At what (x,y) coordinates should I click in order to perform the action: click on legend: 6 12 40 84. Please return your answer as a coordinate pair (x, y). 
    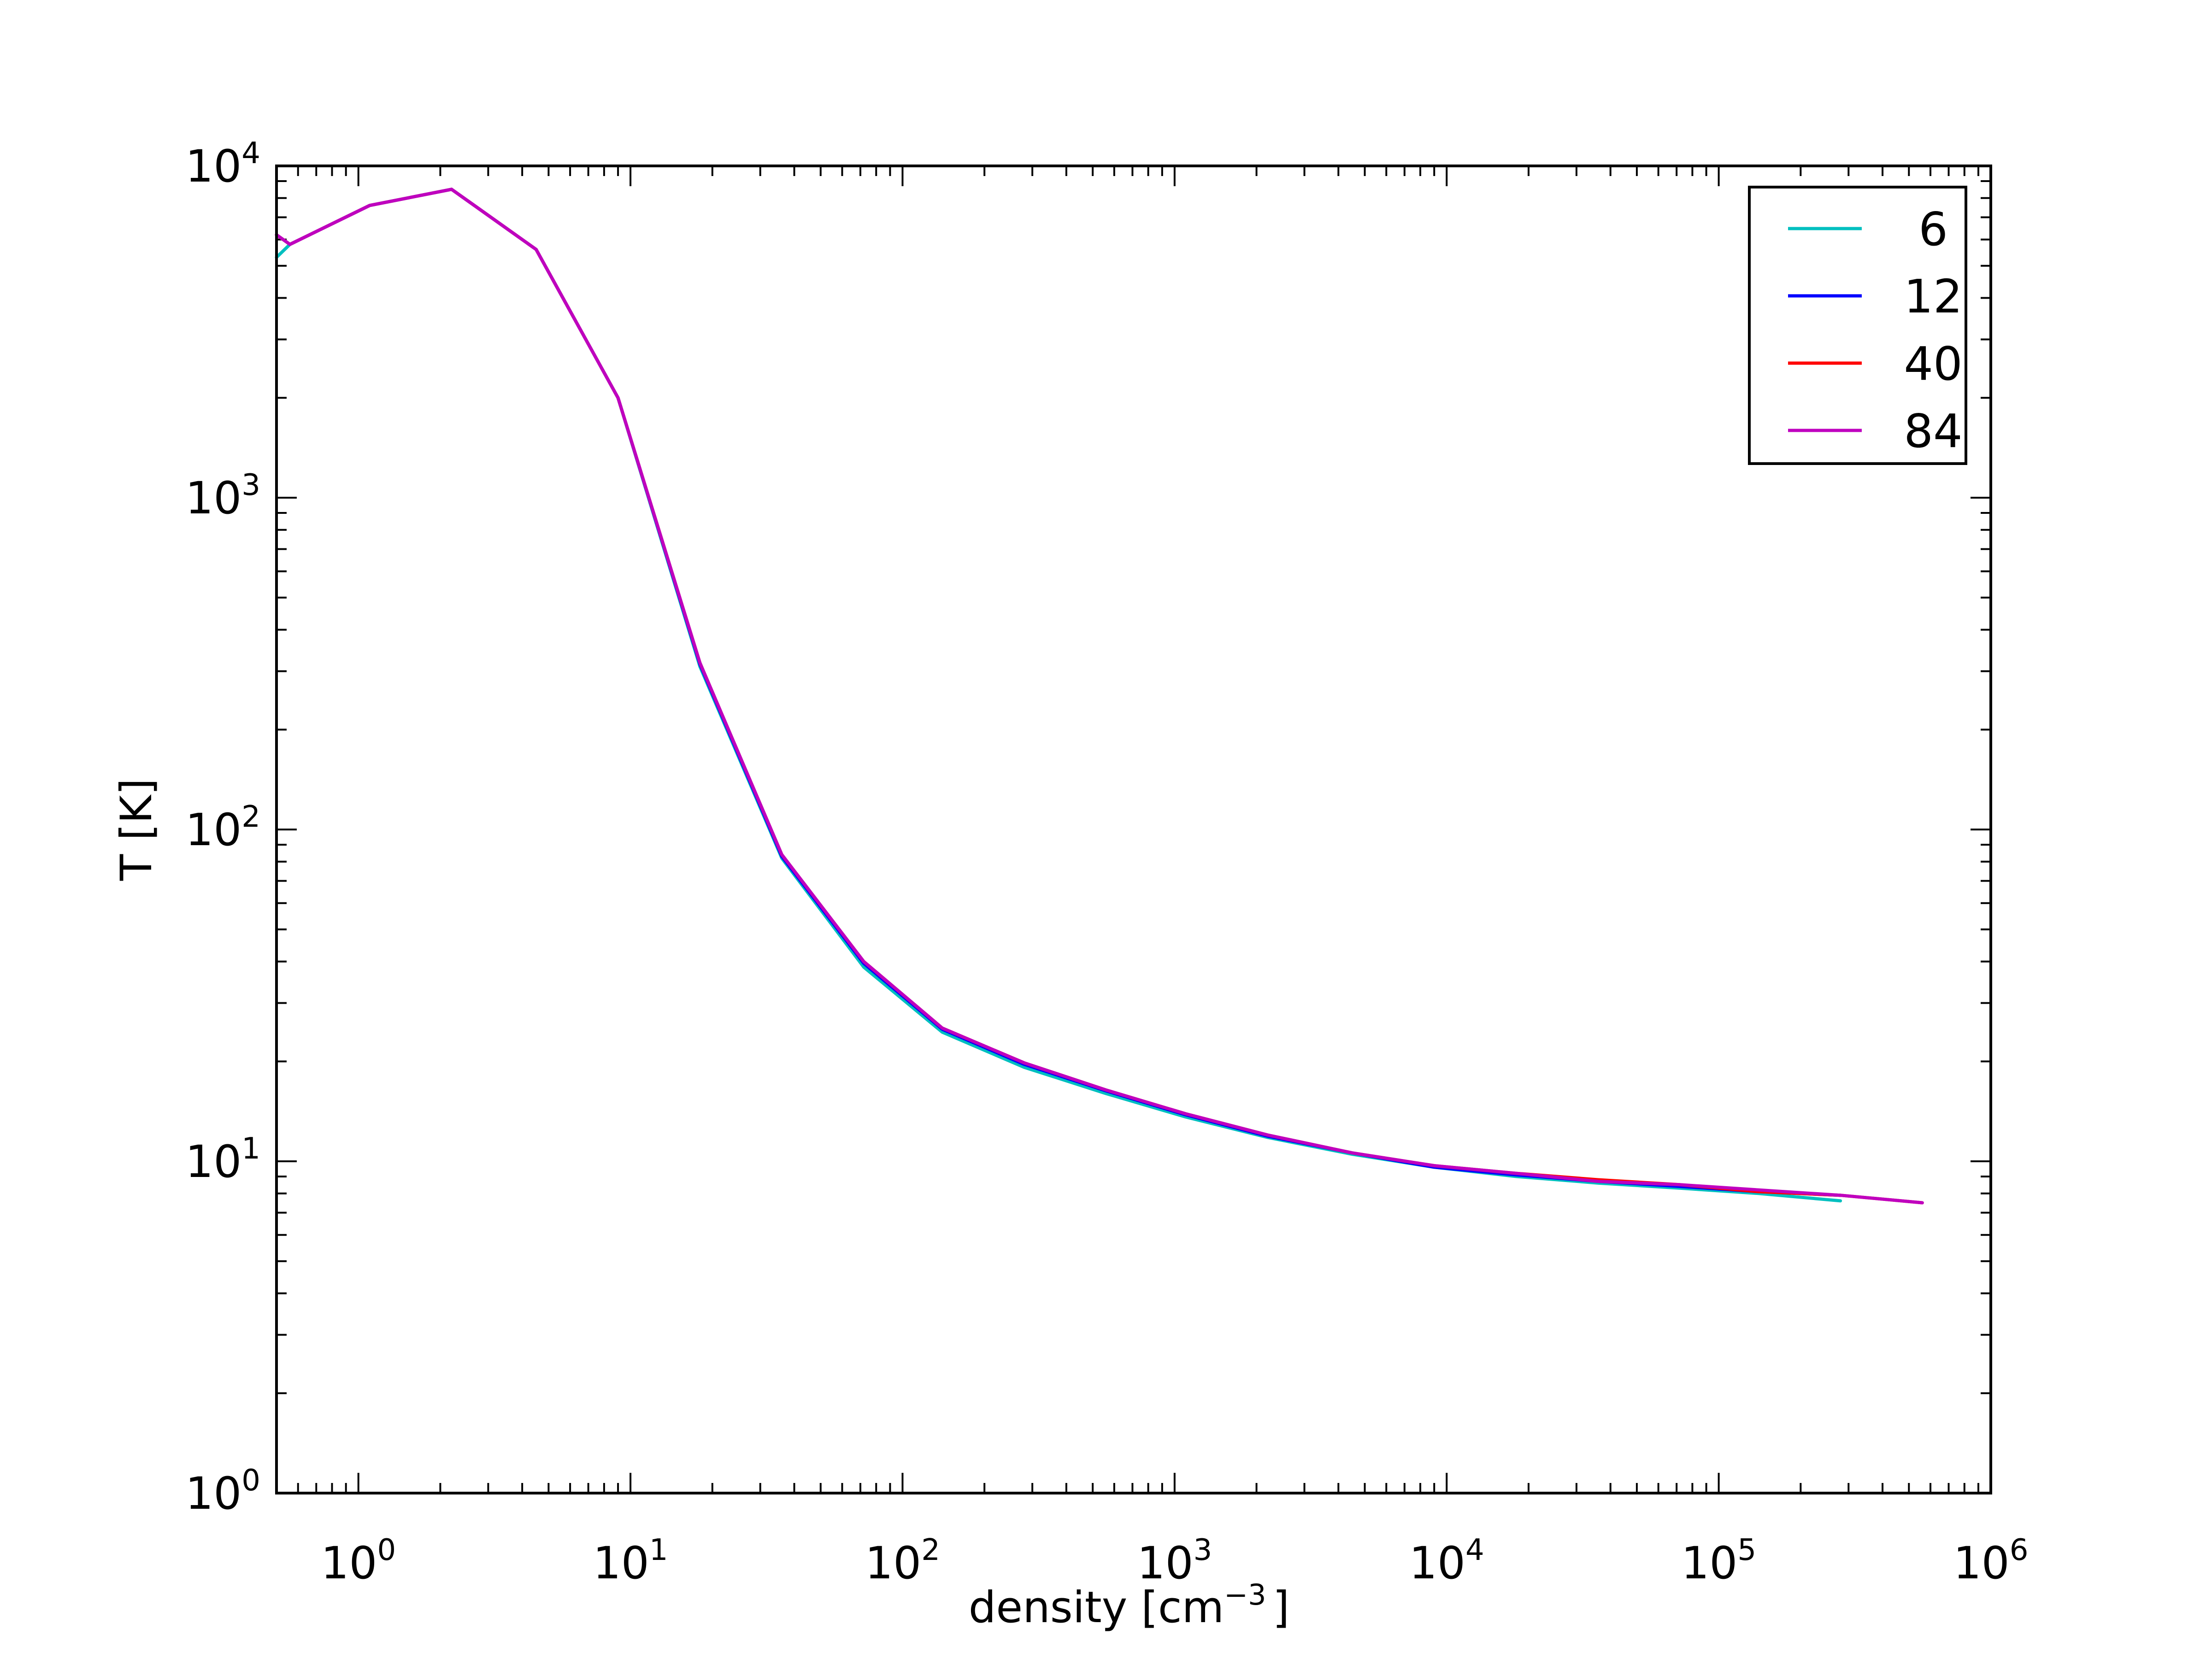
    Looking at the image, I should click on (1857, 325).